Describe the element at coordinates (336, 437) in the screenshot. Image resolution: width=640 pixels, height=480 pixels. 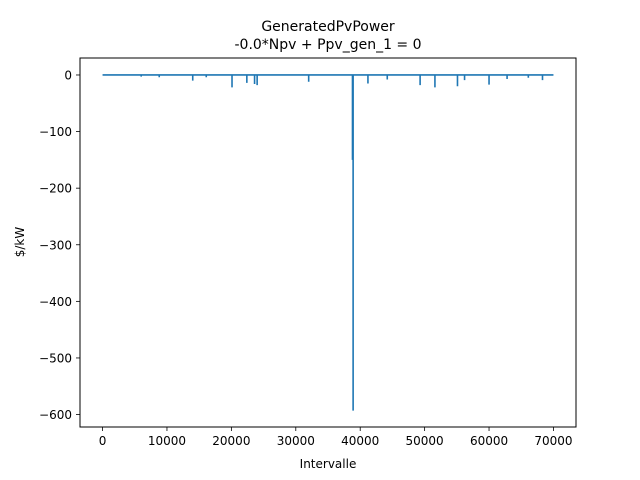
I see `x-axis: 0 10000 20000 30000 40000 50000 60000 70000` at that location.